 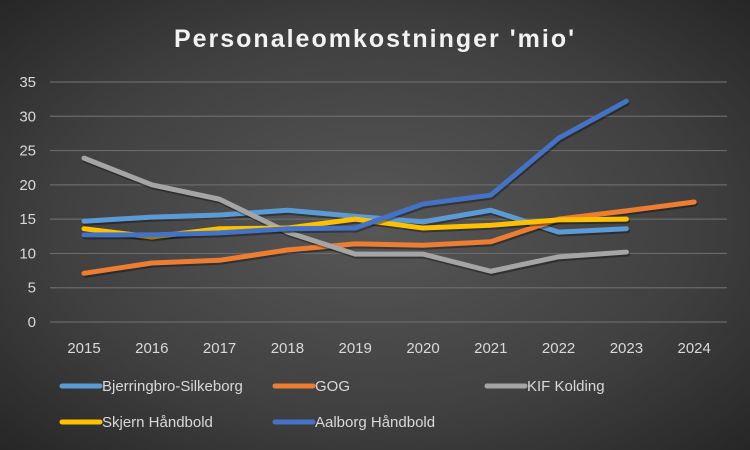 What do you see at coordinates (626, 348) in the screenshot?
I see `x-tick-label: 2023` at bounding box center [626, 348].